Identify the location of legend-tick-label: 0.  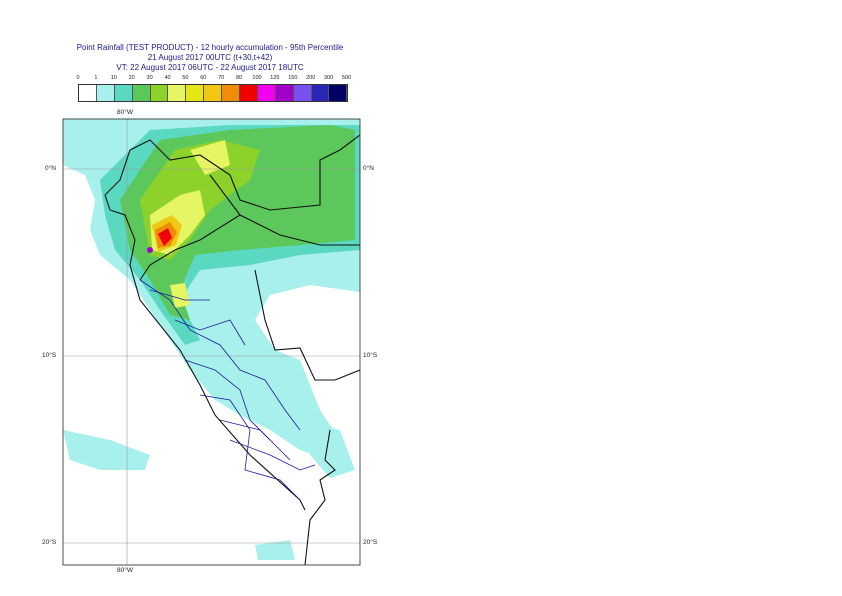
(78, 78).